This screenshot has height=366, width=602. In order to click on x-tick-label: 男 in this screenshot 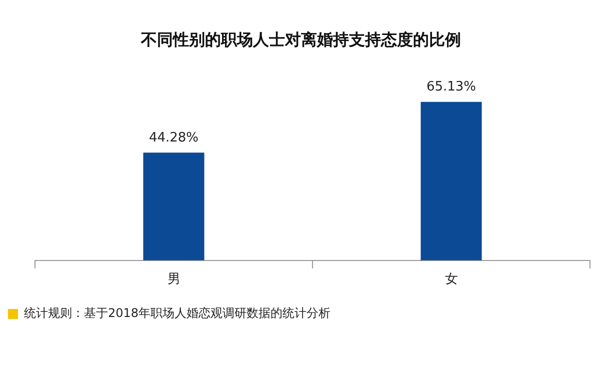, I will do `click(173, 278)`.